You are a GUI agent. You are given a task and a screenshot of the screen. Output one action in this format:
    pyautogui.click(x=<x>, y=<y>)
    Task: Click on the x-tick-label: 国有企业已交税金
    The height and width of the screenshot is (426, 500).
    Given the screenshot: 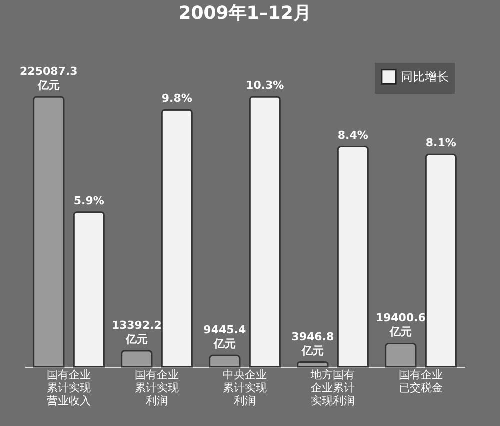 What is the action you would take?
    pyautogui.click(x=421, y=381)
    